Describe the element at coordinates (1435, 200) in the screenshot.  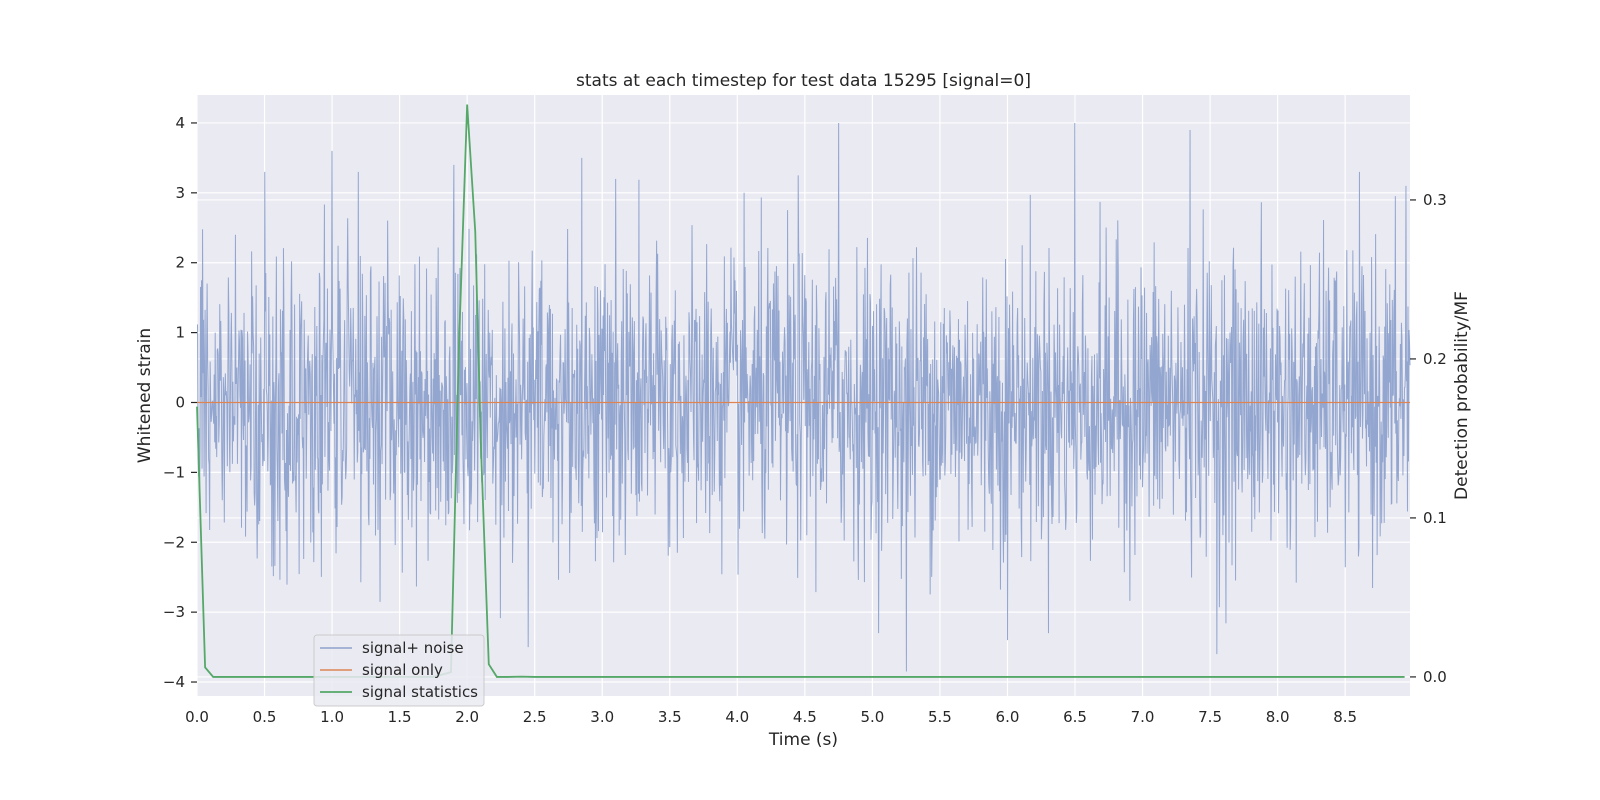
I see `y2-tick-label: 0.3` at that location.